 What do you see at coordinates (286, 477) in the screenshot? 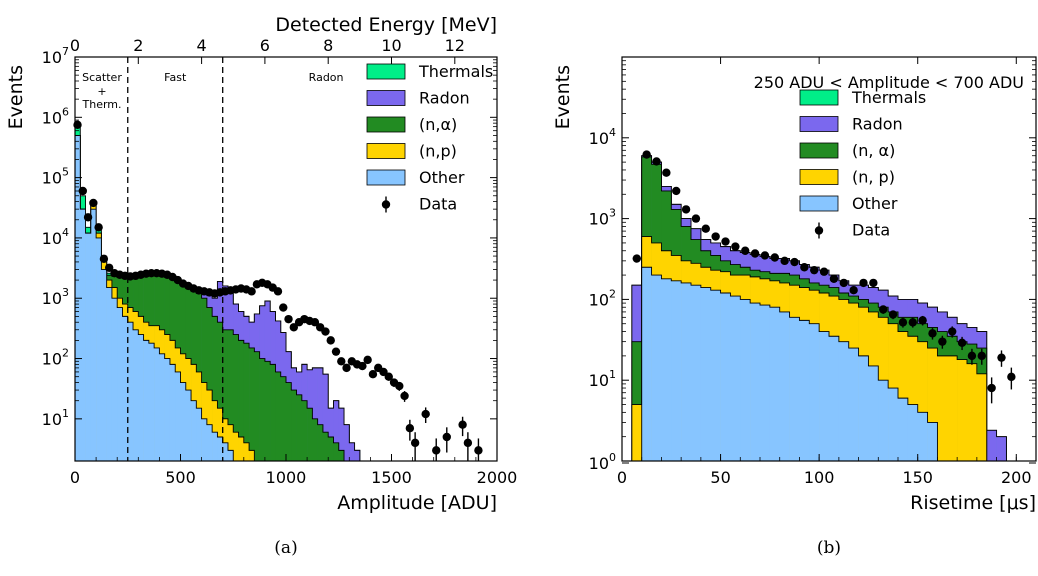
I see `x-tick-label: 1000` at bounding box center [286, 477].